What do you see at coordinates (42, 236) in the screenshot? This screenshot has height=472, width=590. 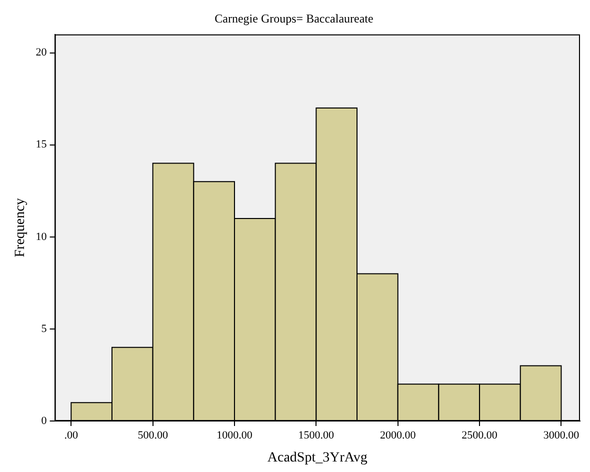 I see `y-tick-label: 10` at bounding box center [42, 236].